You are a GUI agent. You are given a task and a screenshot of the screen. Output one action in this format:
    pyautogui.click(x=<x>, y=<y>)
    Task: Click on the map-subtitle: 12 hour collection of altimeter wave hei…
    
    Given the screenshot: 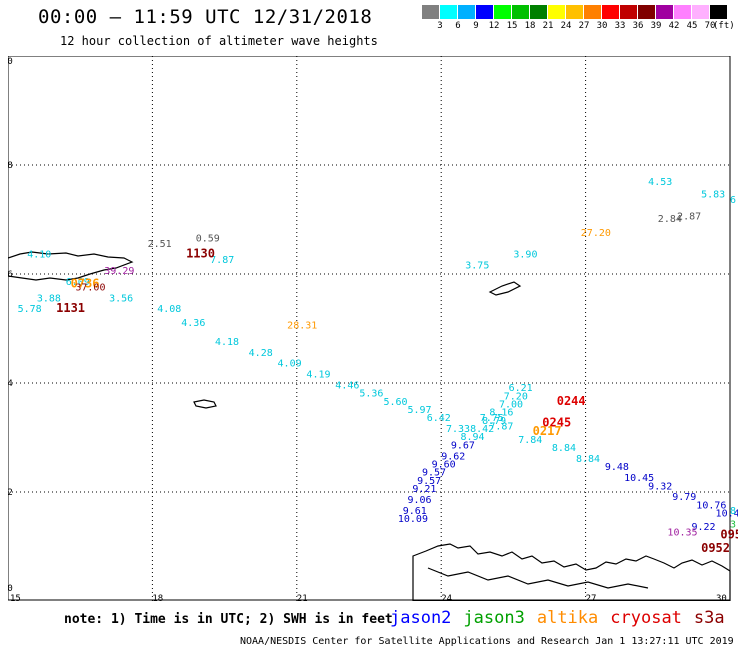 What is the action you would take?
    pyautogui.click(x=219, y=41)
    